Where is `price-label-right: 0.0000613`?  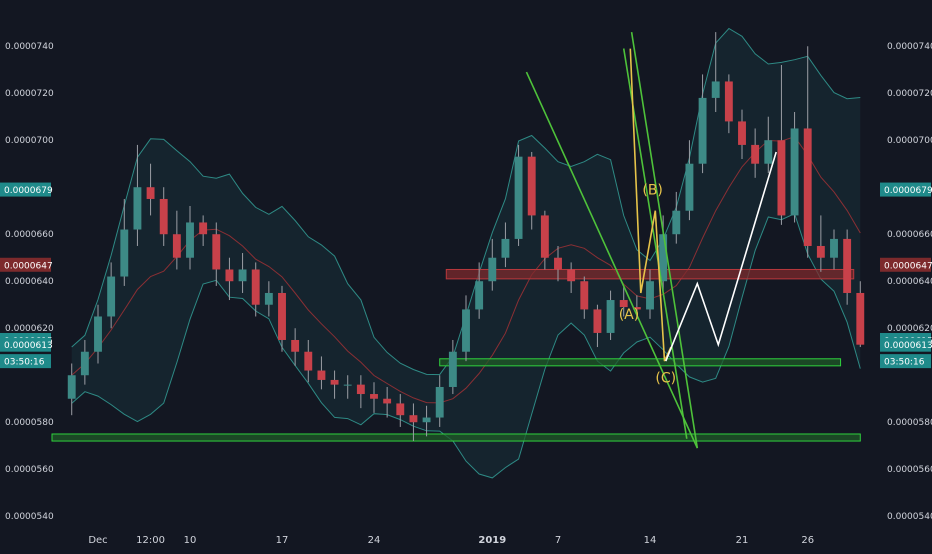 price-label-right: 0.0000613 is located at coordinates (908, 346).